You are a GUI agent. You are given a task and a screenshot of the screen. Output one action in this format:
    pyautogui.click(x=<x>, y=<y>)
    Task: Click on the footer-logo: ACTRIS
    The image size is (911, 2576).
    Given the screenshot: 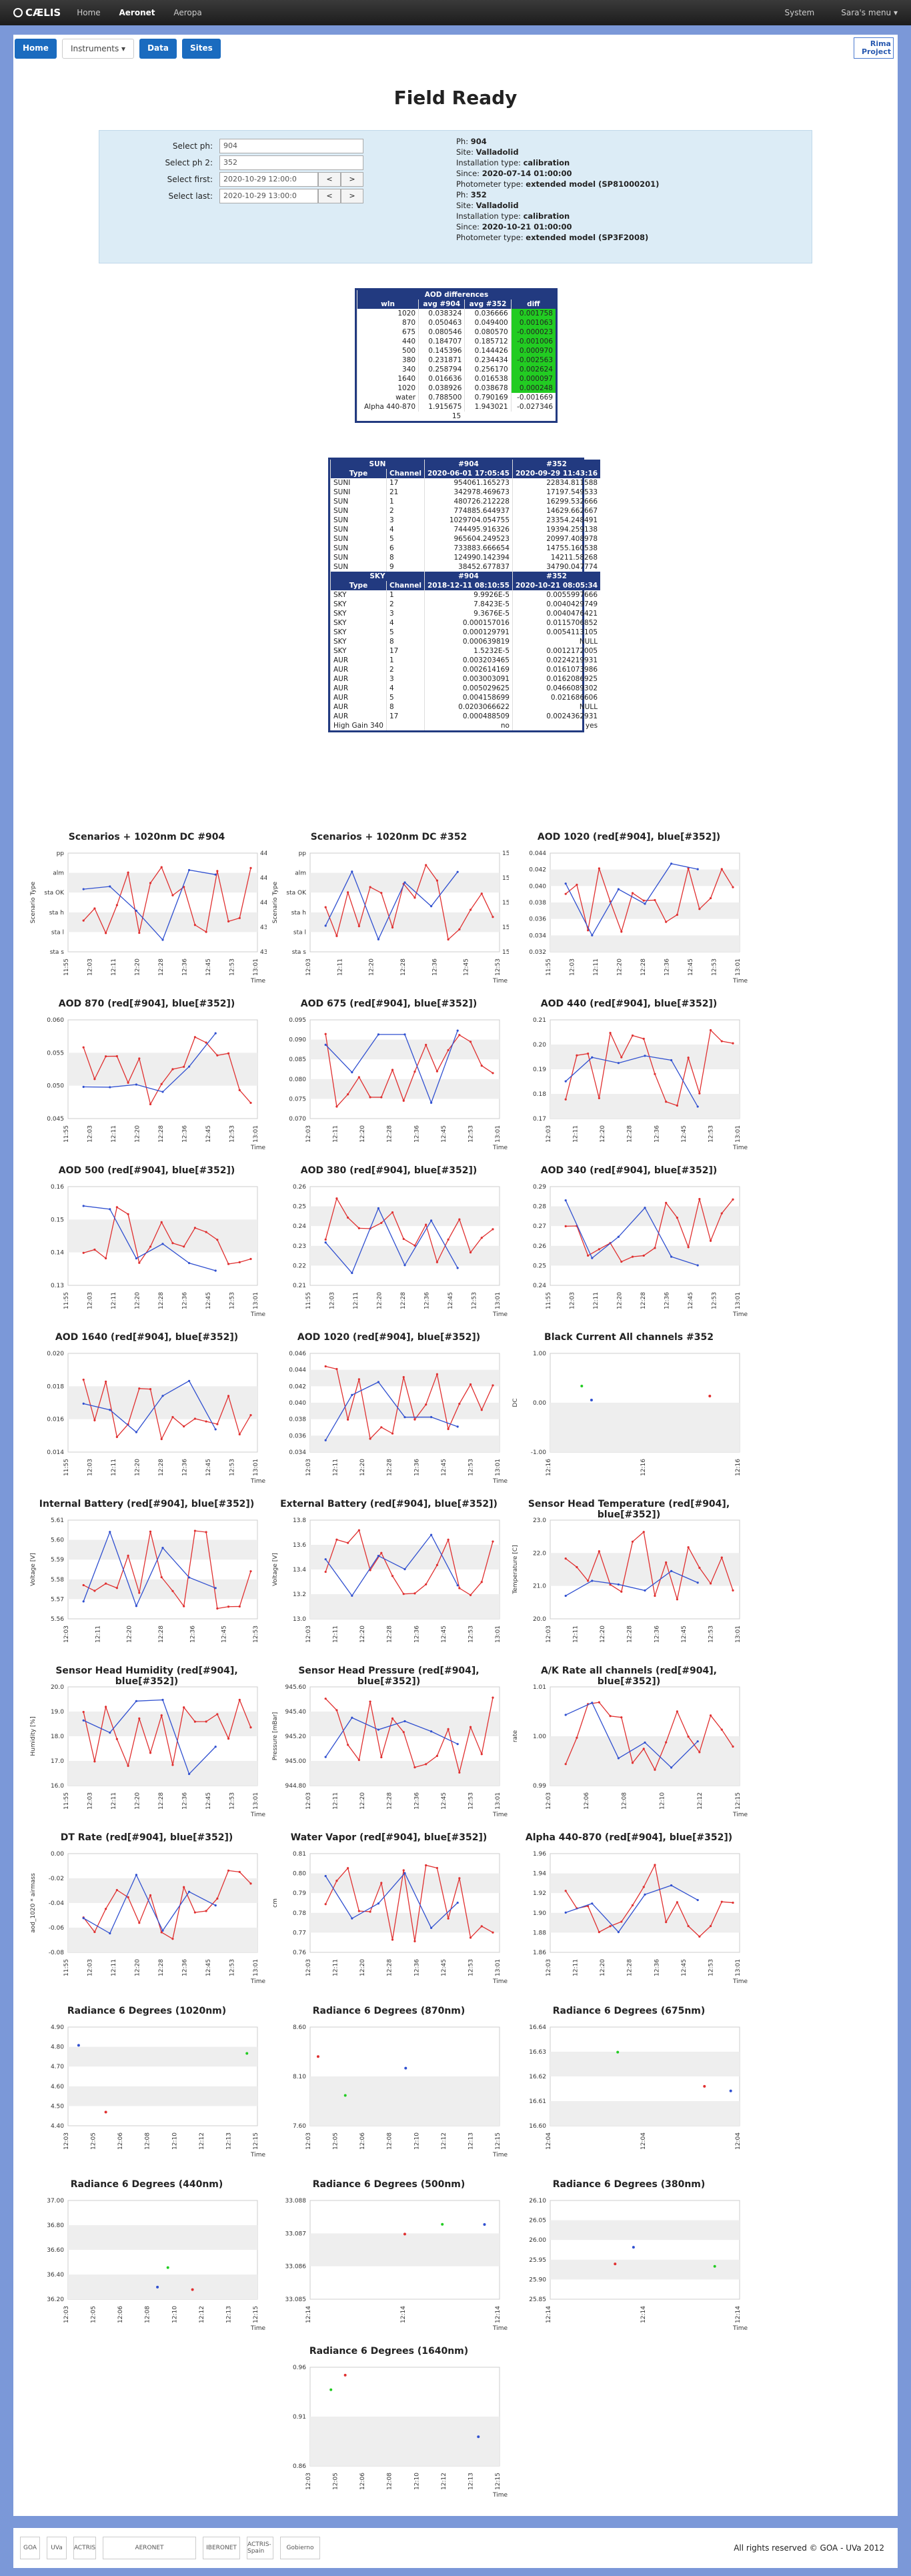 What is the action you would take?
    pyautogui.click(x=84, y=2548)
    